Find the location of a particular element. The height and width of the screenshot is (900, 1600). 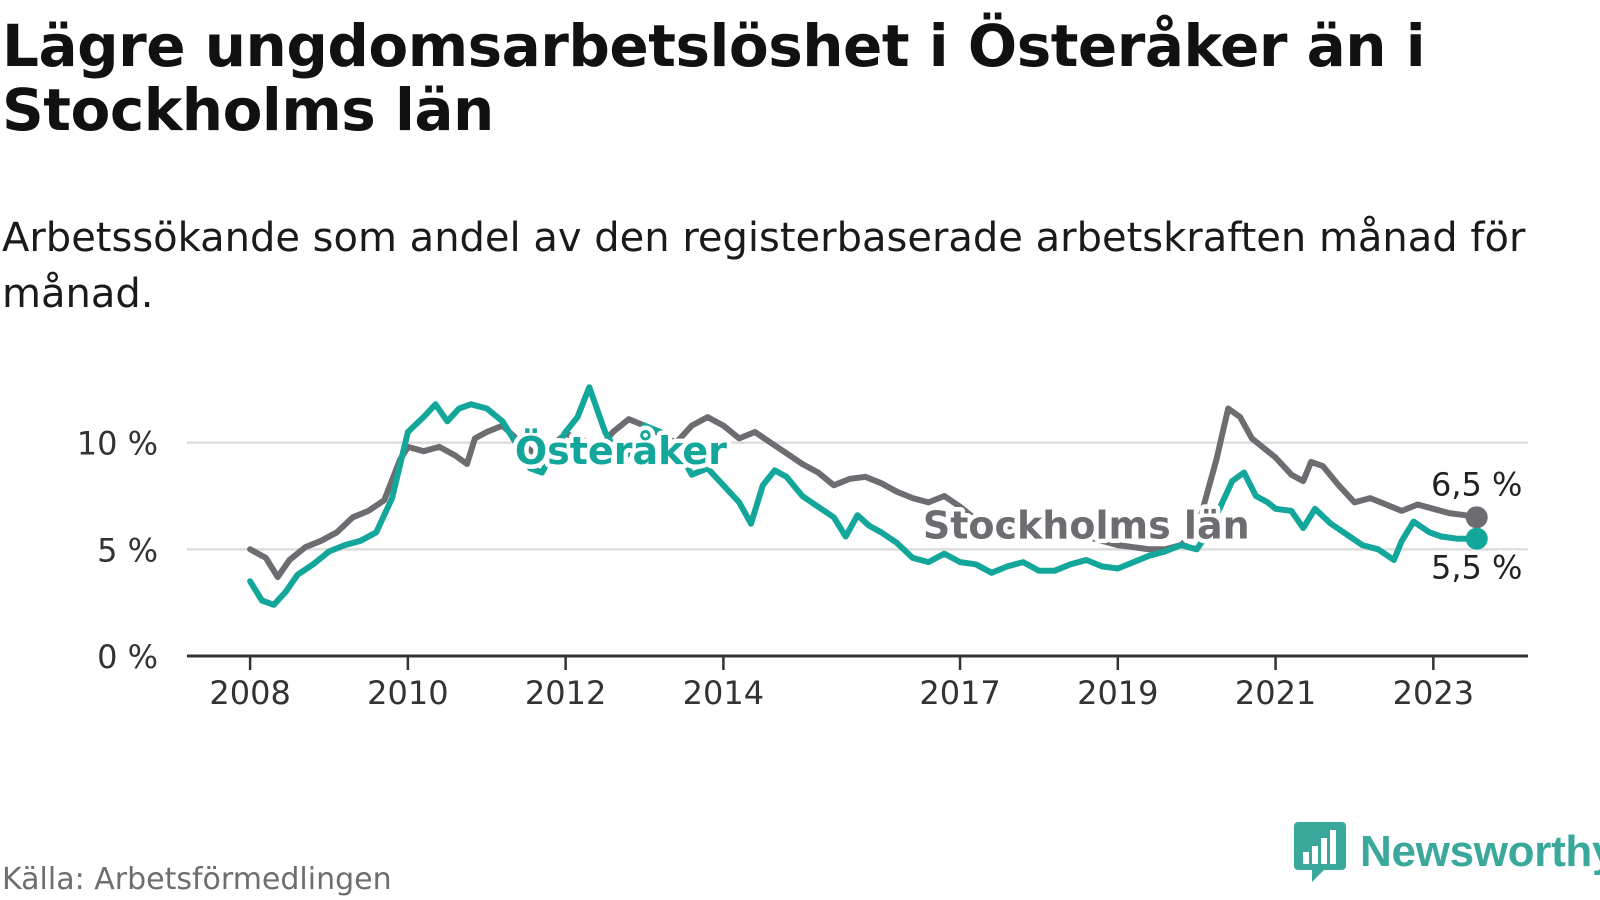

end-label-osteraker-halo: 5,5 % is located at coordinates (1476, 568).